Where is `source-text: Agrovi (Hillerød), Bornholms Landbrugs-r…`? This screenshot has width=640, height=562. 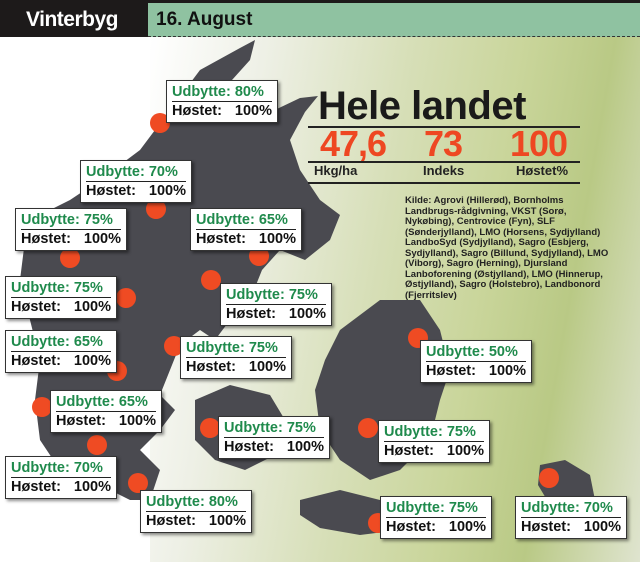 source-text: Agrovi (Hillerød), Bornholms Landbrugs-r… is located at coordinates (507, 248).